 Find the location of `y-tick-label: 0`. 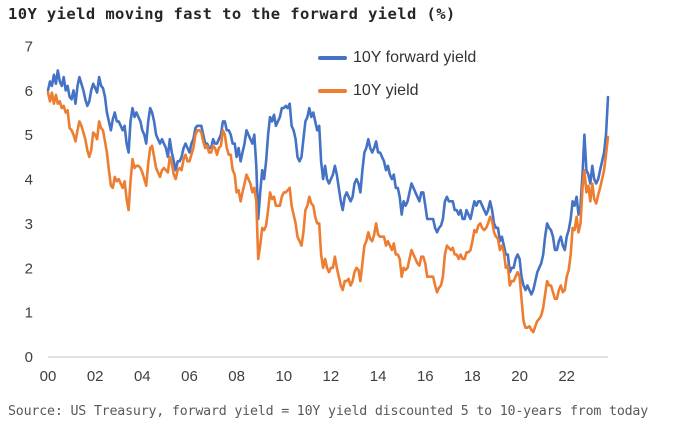

y-tick-label: 0 is located at coordinates (29, 357).